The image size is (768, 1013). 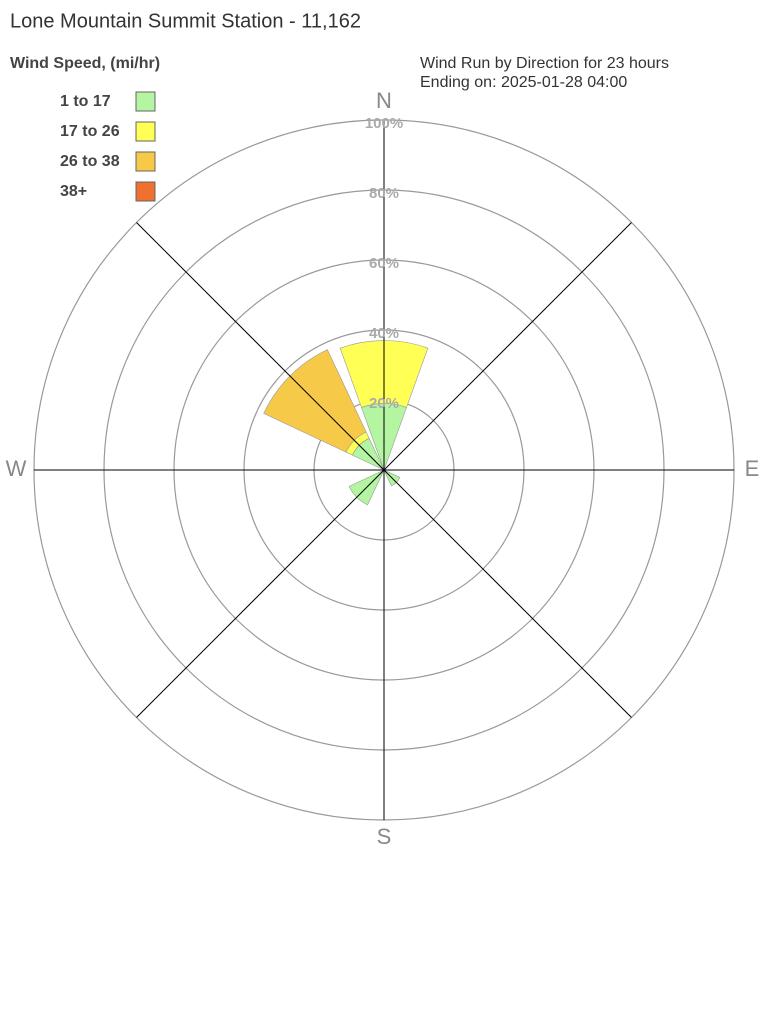 I want to click on wedges, so click(x=346, y=423).